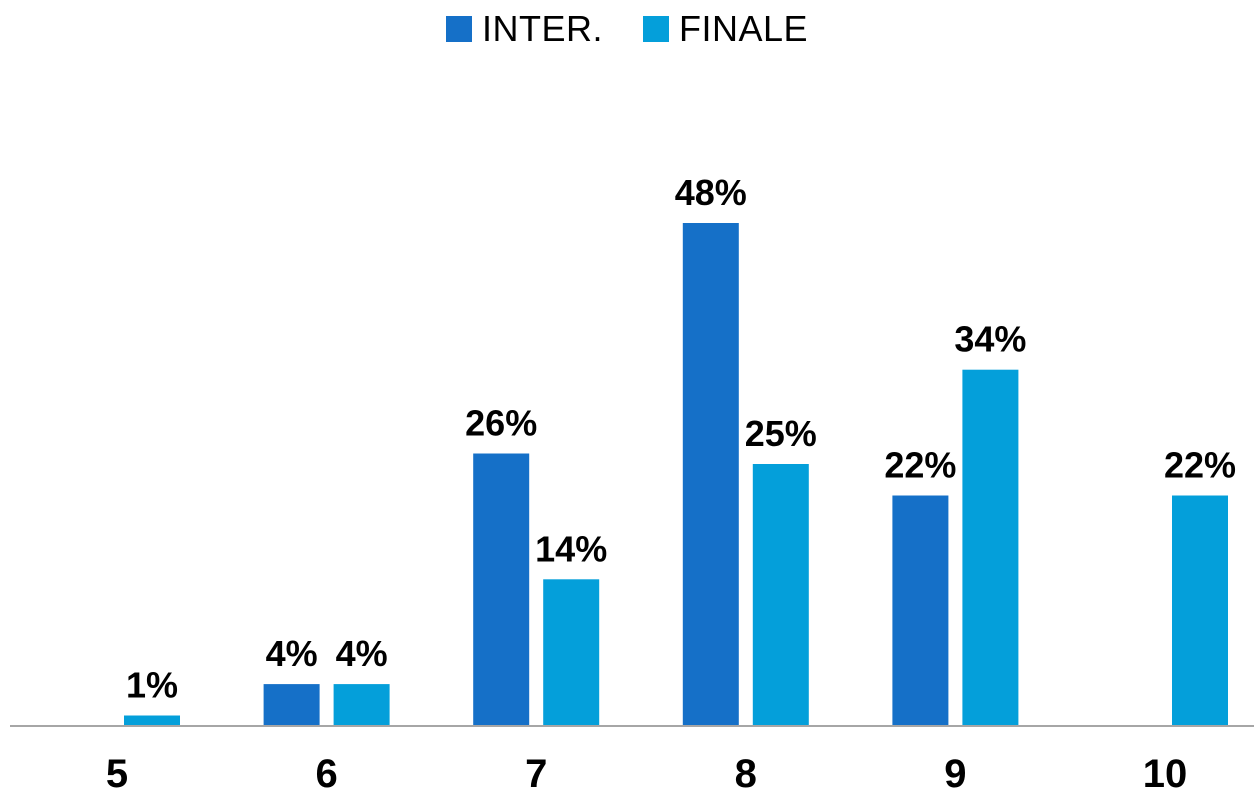  Describe the element at coordinates (326, 774) in the screenshot. I see `x-tick-label-6: 6` at that location.